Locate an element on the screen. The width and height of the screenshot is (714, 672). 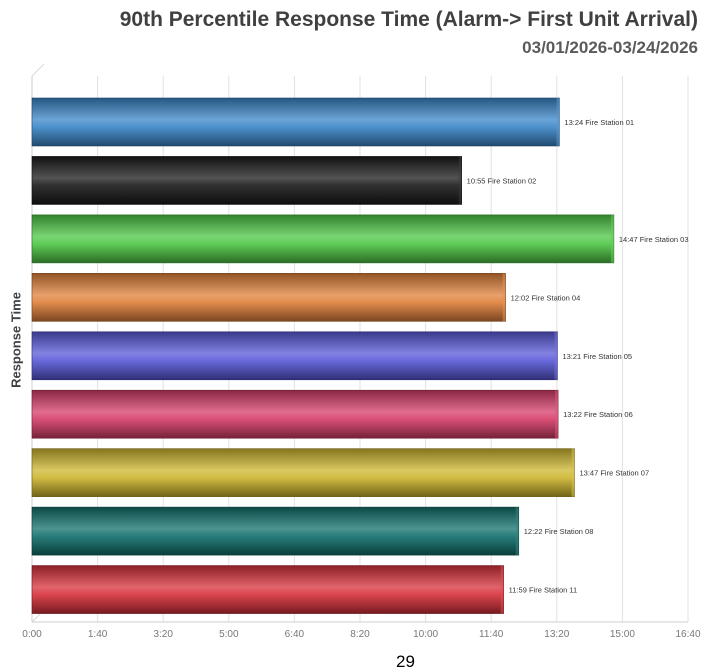
x-tick-label: 1:40 is located at coordinates (98, 634).